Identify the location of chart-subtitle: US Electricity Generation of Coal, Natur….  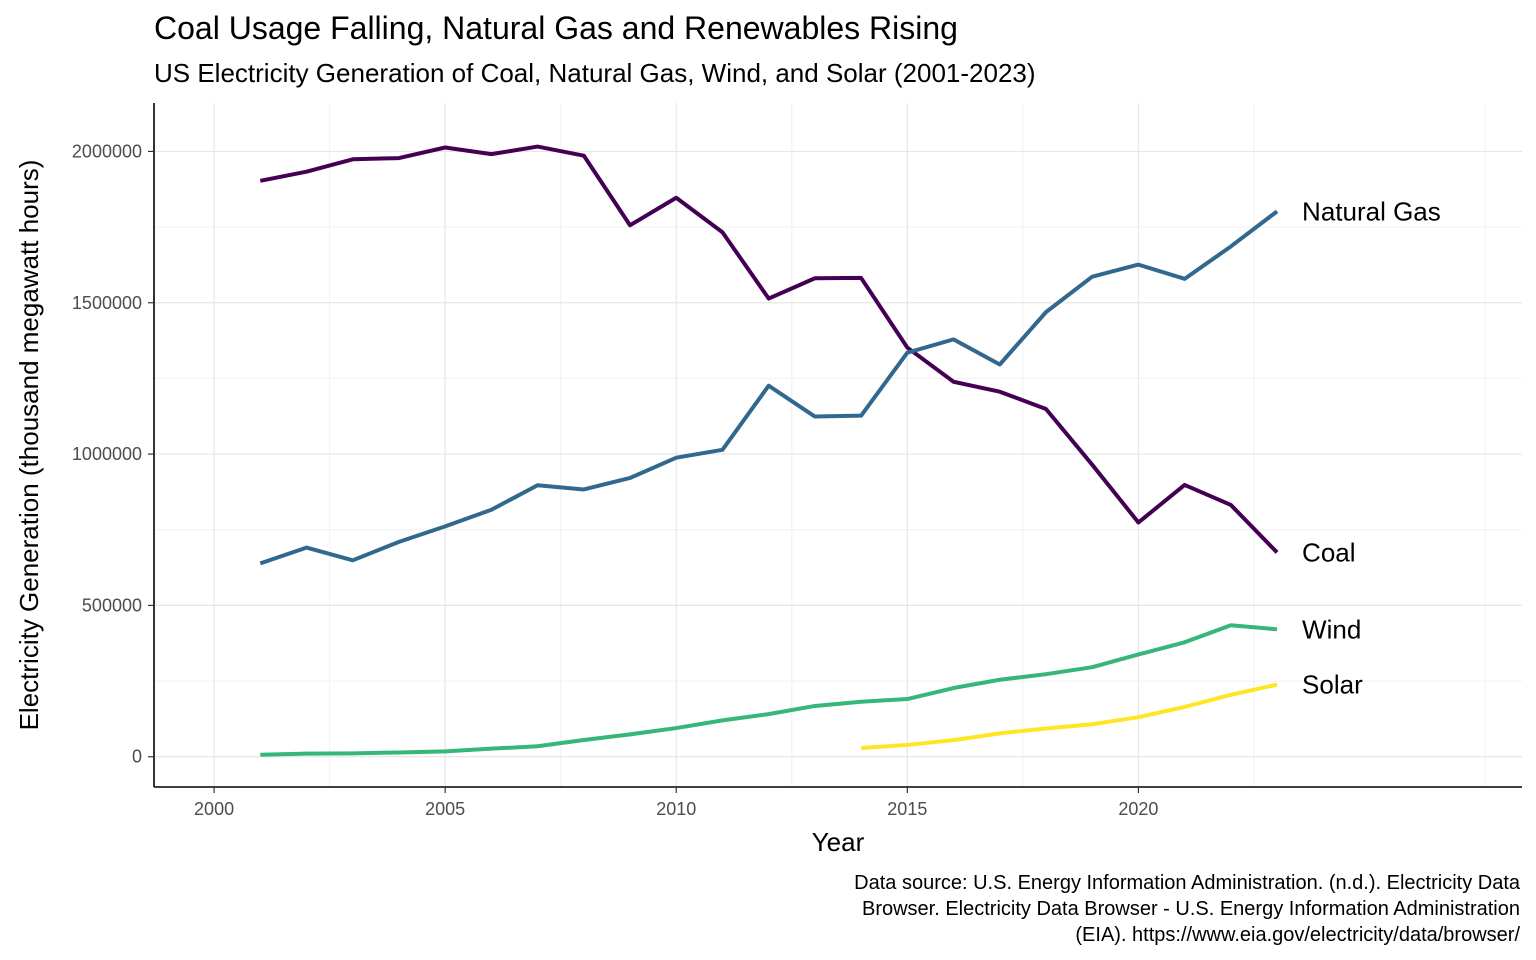
(595, 73).